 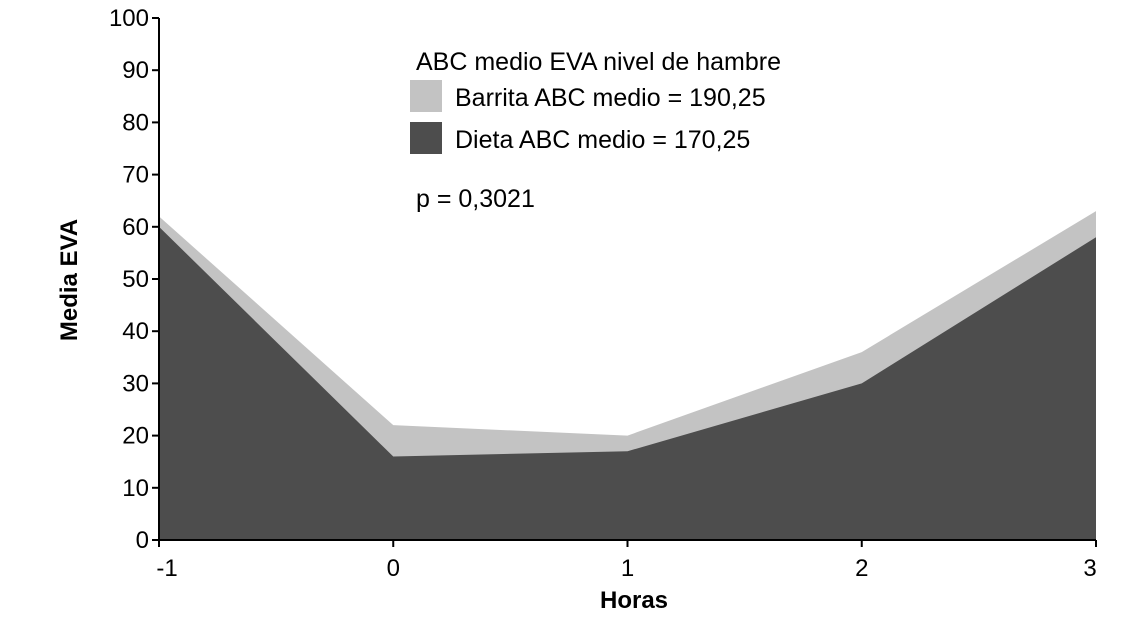 I want to click on y-tick-label: 50, so click(x=135, y=279).